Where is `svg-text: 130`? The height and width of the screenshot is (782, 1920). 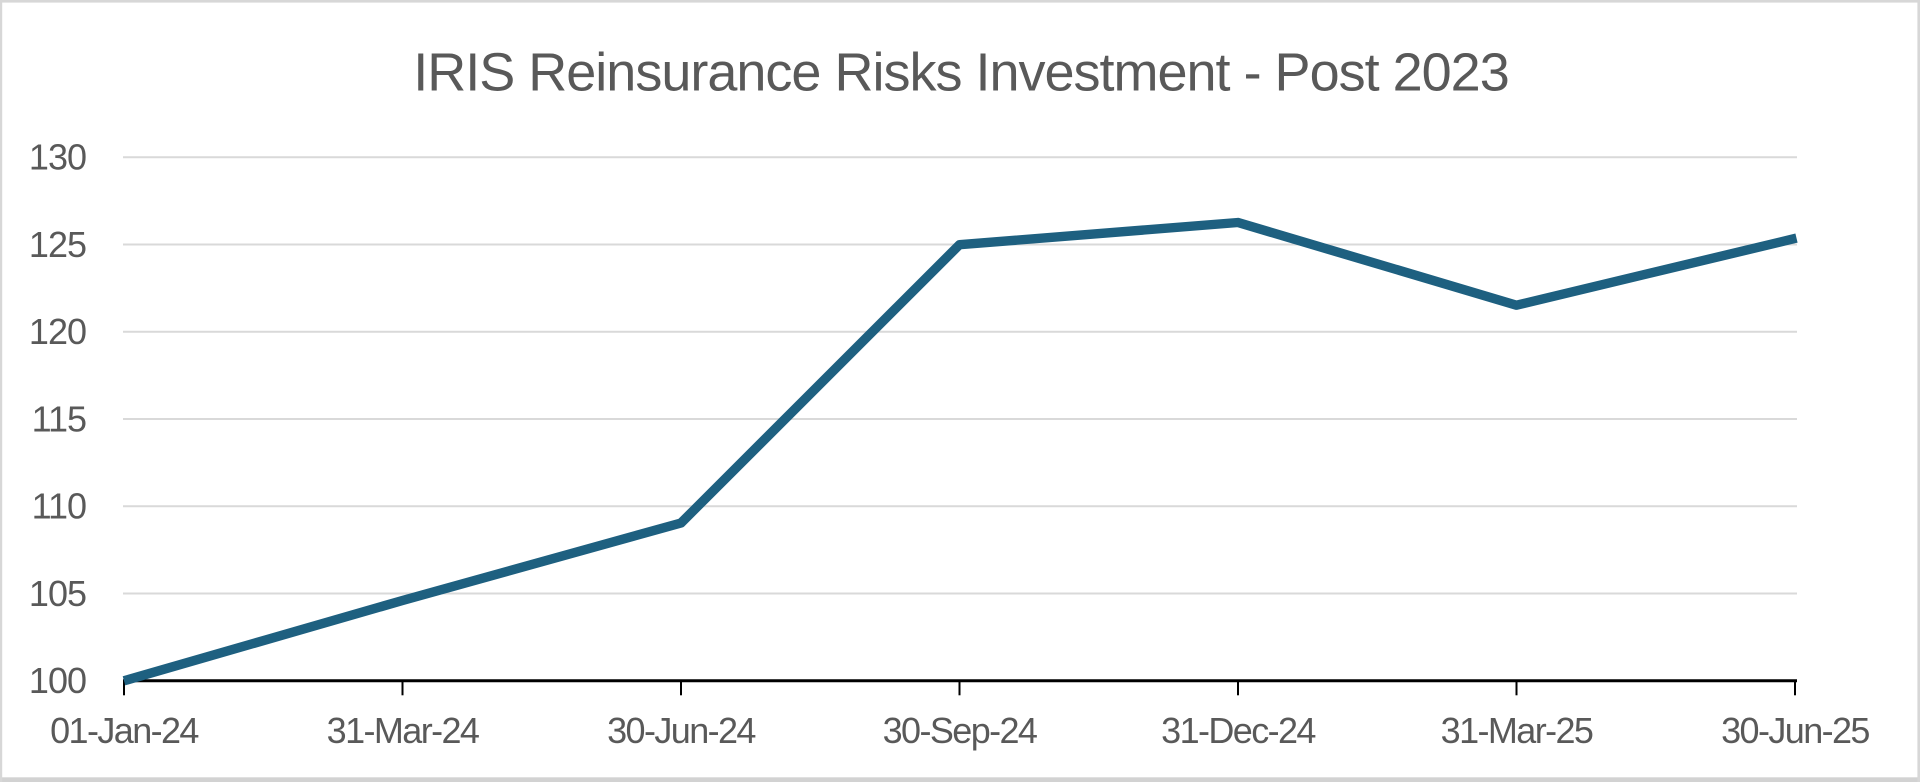
svg-text: 130 is located at coordinates (57, 157).